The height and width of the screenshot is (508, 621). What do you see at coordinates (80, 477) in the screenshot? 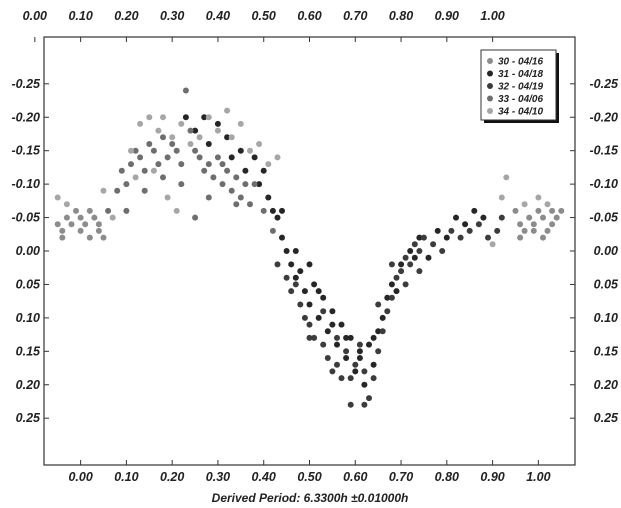
I see `bottom-tick-label: 0.00` at bounding box center [80, 477].